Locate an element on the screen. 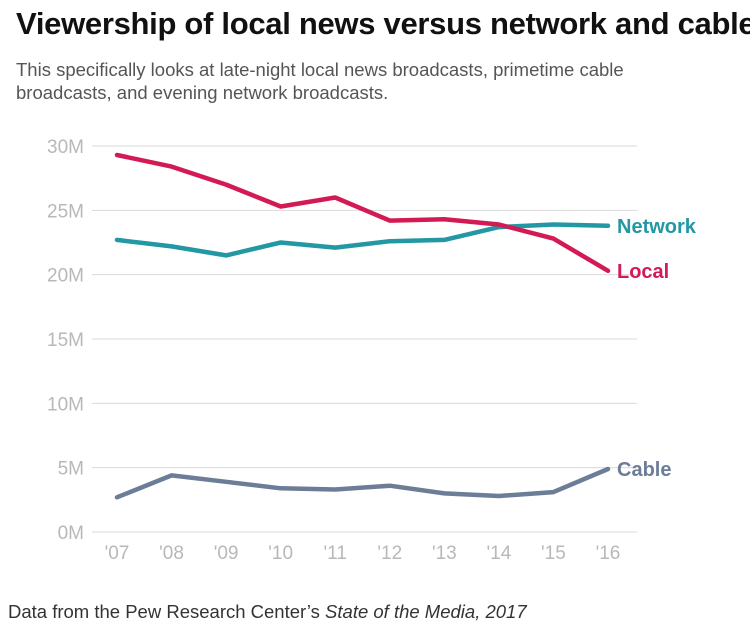 The height and width of the screenshot is (643, 750). x-tick-label: '07 is located at coordinates (117, 553).